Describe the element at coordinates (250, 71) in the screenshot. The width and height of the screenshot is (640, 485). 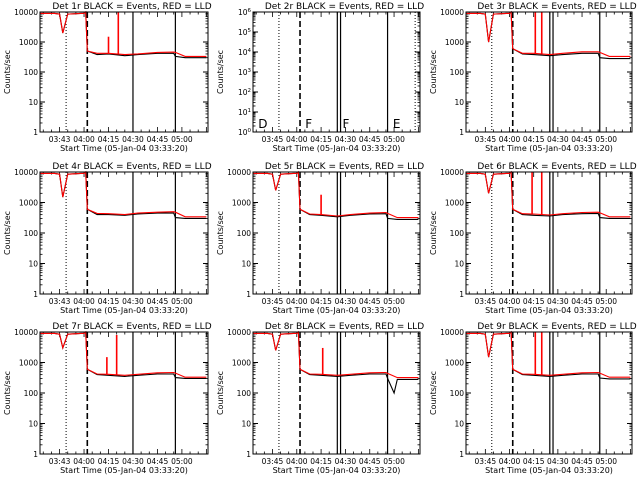
I see `y-tick-exponent: 3` at that location.